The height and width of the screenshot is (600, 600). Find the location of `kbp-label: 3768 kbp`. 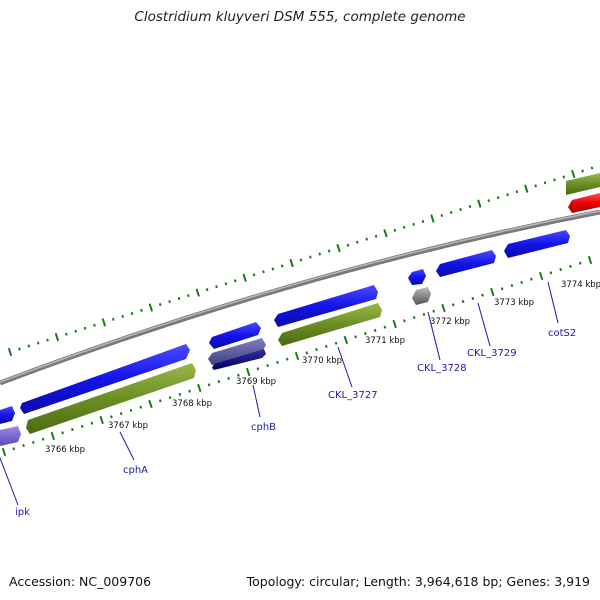

kbp-label: 3768 kbp is located at coordinates (192, 404).